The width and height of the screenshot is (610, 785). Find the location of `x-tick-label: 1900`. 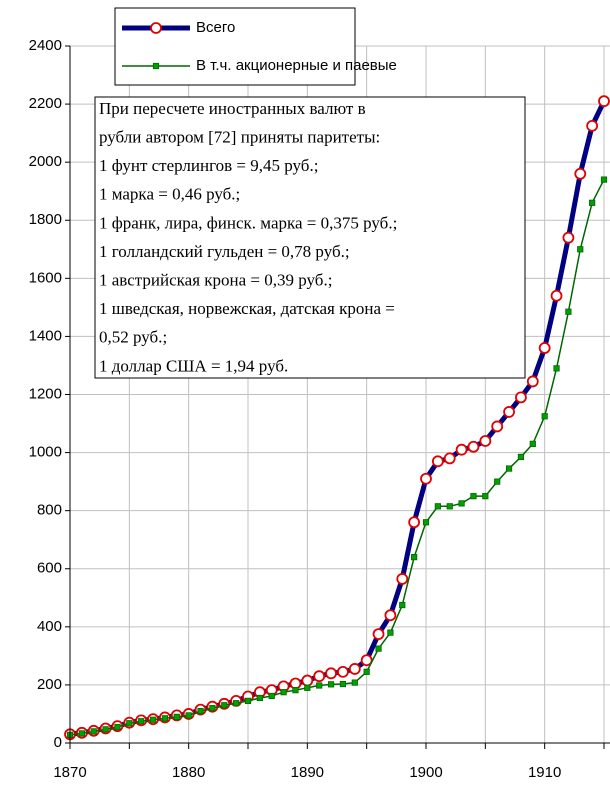

x-tick-label: 1900 is located at coordinates (425, 772).